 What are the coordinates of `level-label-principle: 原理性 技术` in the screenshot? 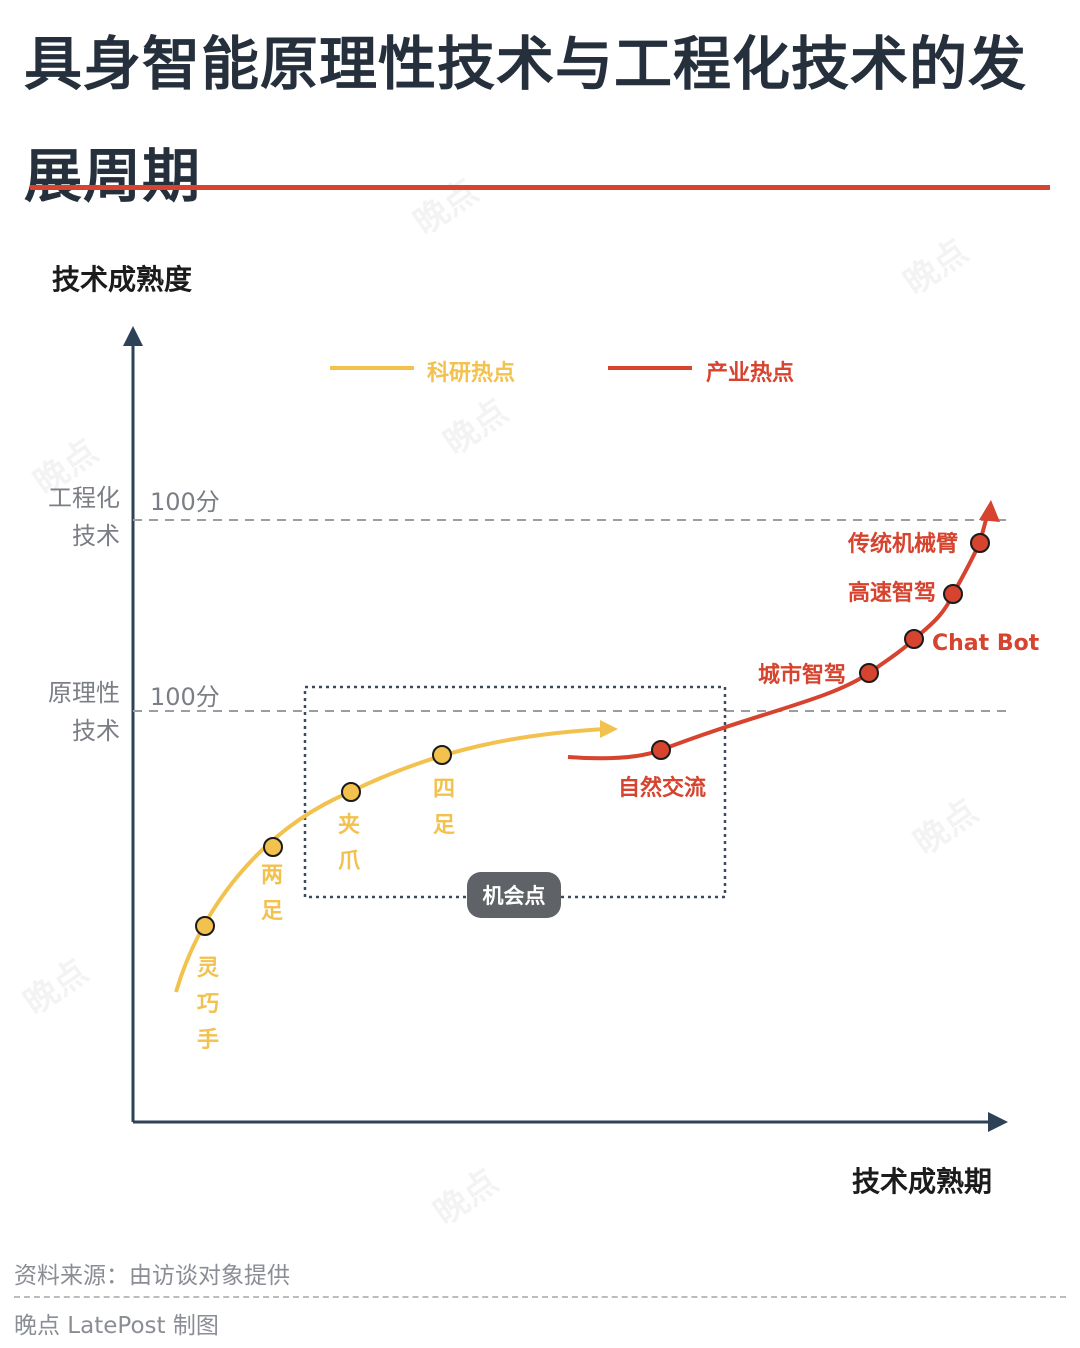 It's located at (80, 712).